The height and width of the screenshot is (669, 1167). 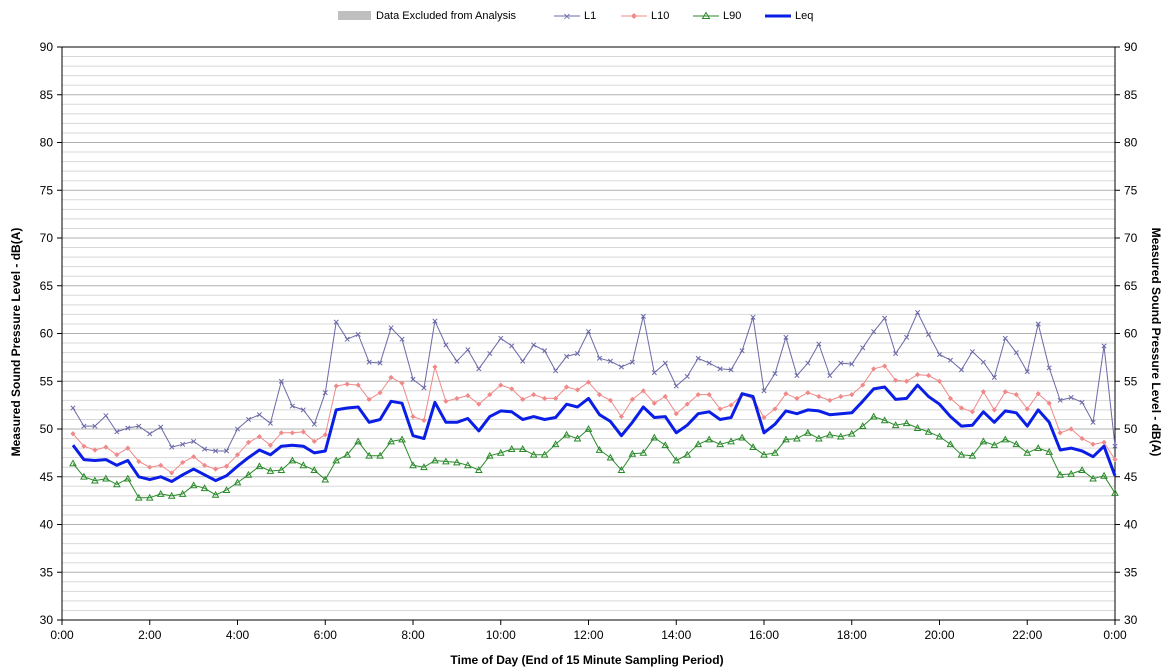 What do you see at coordinates (446, 16) in the screenshot?
I see `legend-excluded-label: Data Excluded from Analysis` at bounding box center [446, 16].